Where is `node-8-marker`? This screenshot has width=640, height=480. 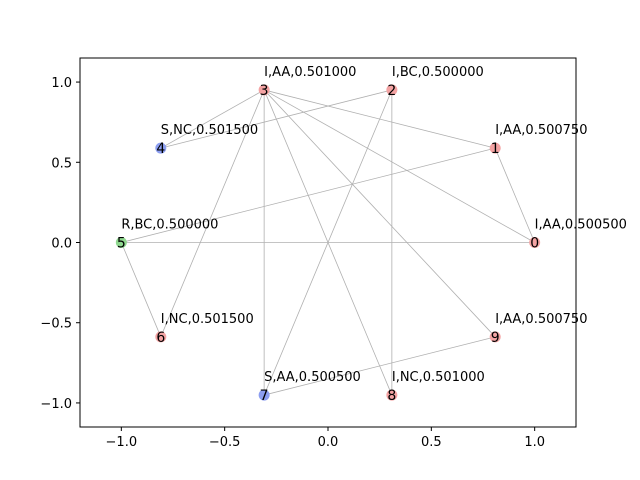
node-8-marker is located at coordinates (392, 395).